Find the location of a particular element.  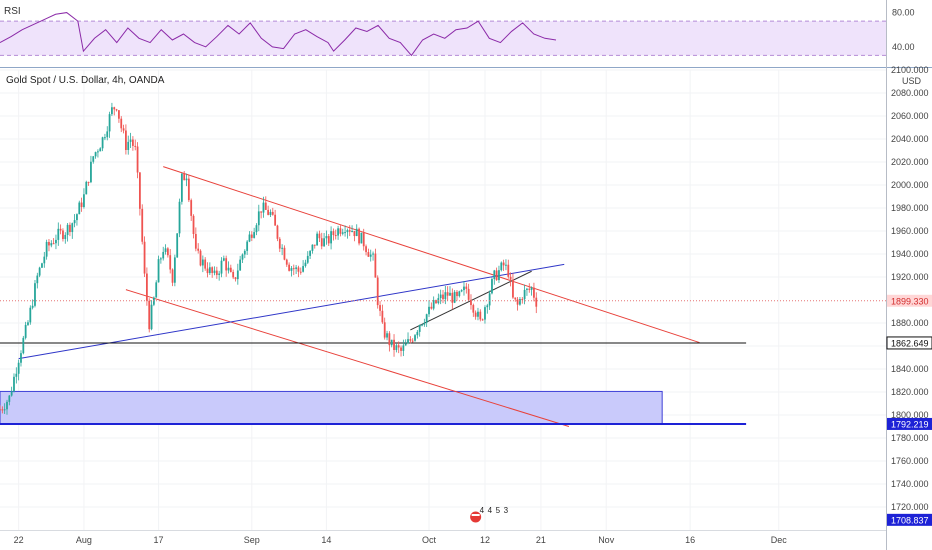

rsi-pane: RSI 80.00 40.00 is located at coordinates (457, 31).